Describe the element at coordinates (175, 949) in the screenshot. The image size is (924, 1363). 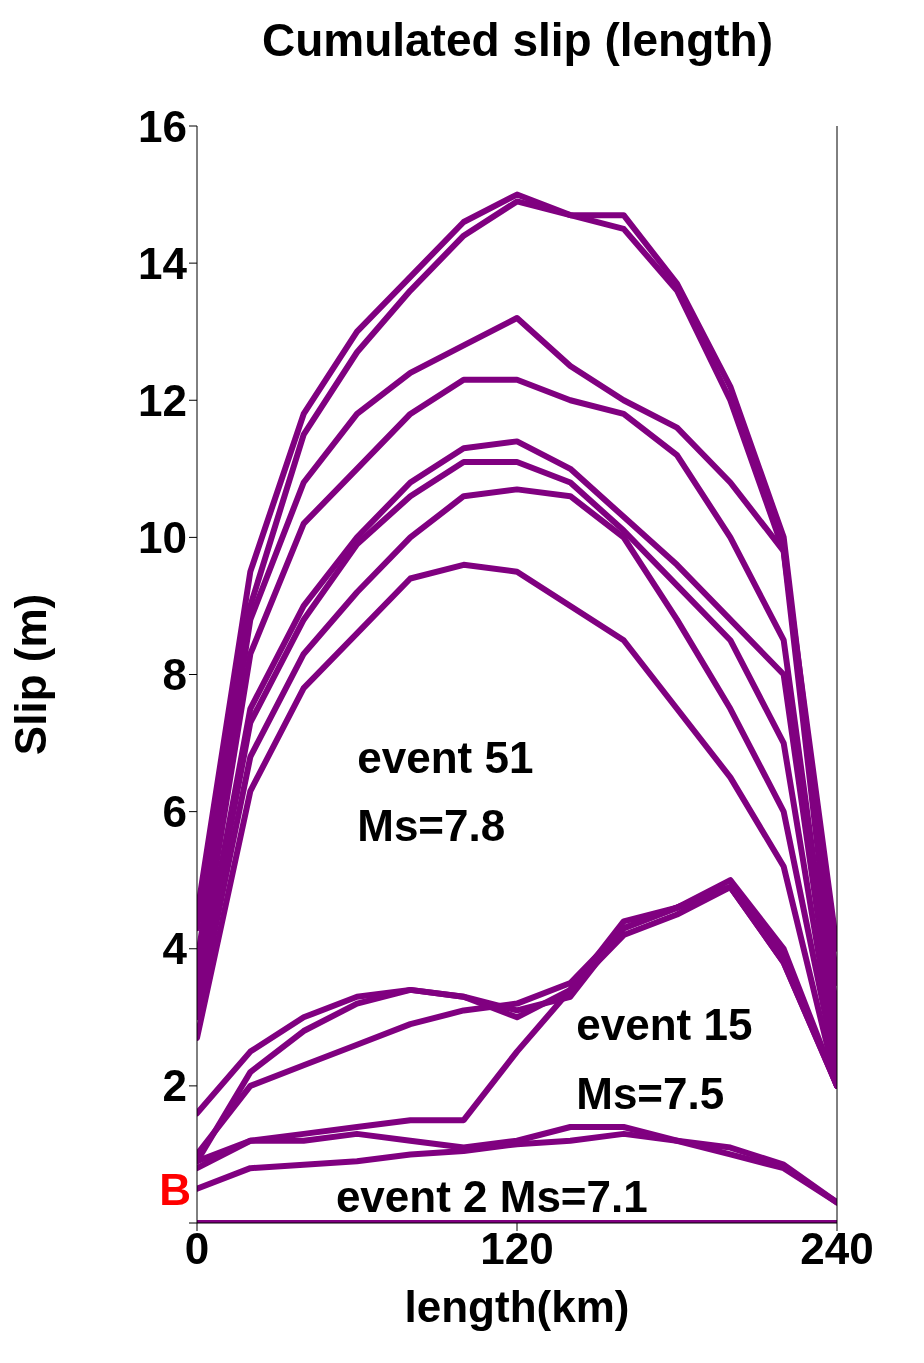
I see `y-tick-label: 4` at that location.